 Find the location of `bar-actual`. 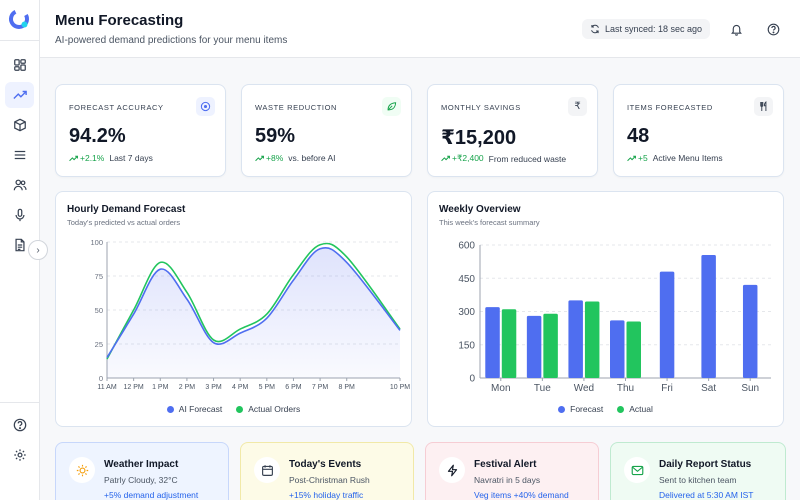

bar-actual is located at coordinates (633, 349).